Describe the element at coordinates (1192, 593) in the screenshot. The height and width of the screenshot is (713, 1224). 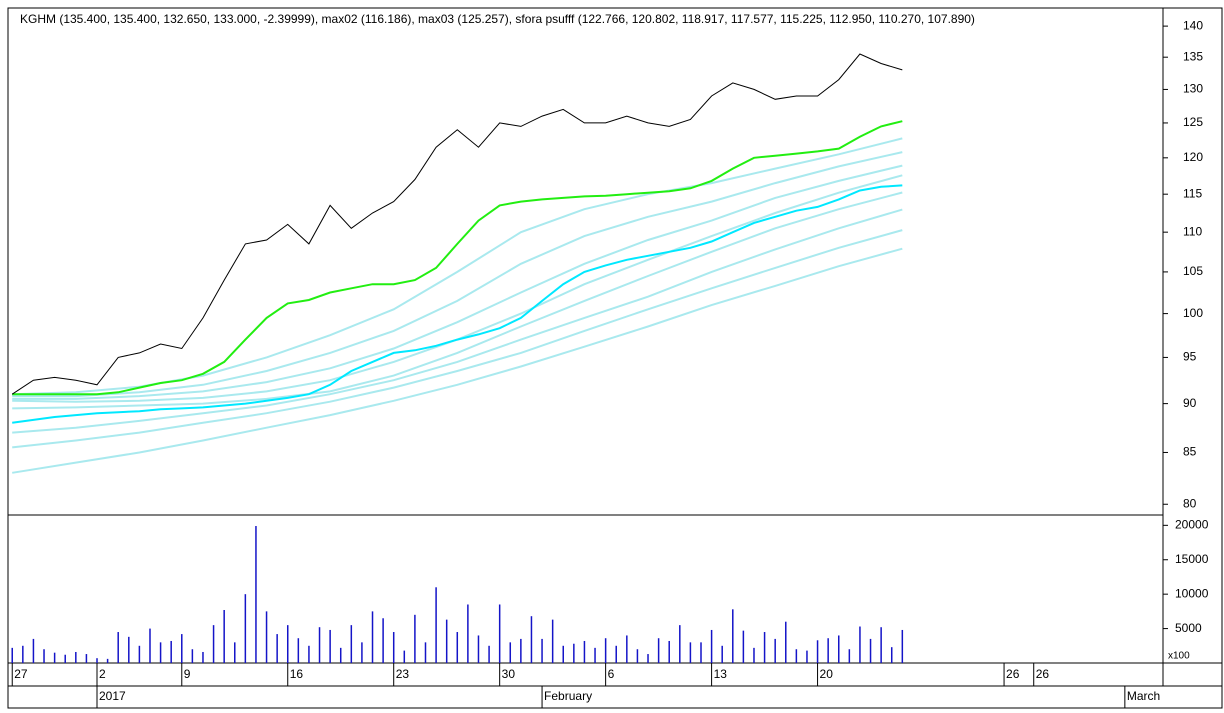
I see `y-tick-label: 10000` at that location.